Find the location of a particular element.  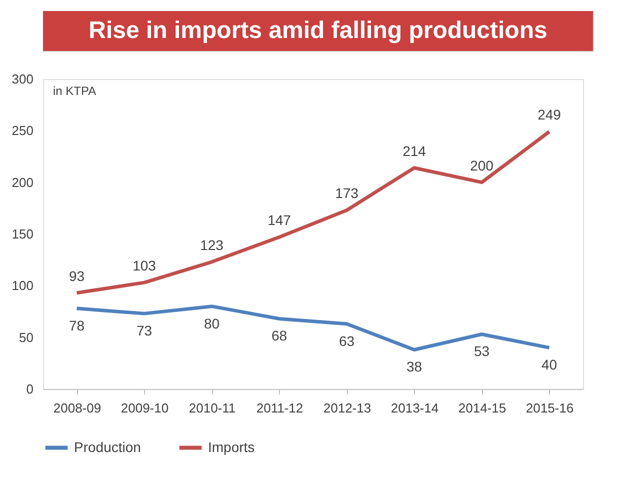

data-label: 249 is located at coordinates (550, 114).